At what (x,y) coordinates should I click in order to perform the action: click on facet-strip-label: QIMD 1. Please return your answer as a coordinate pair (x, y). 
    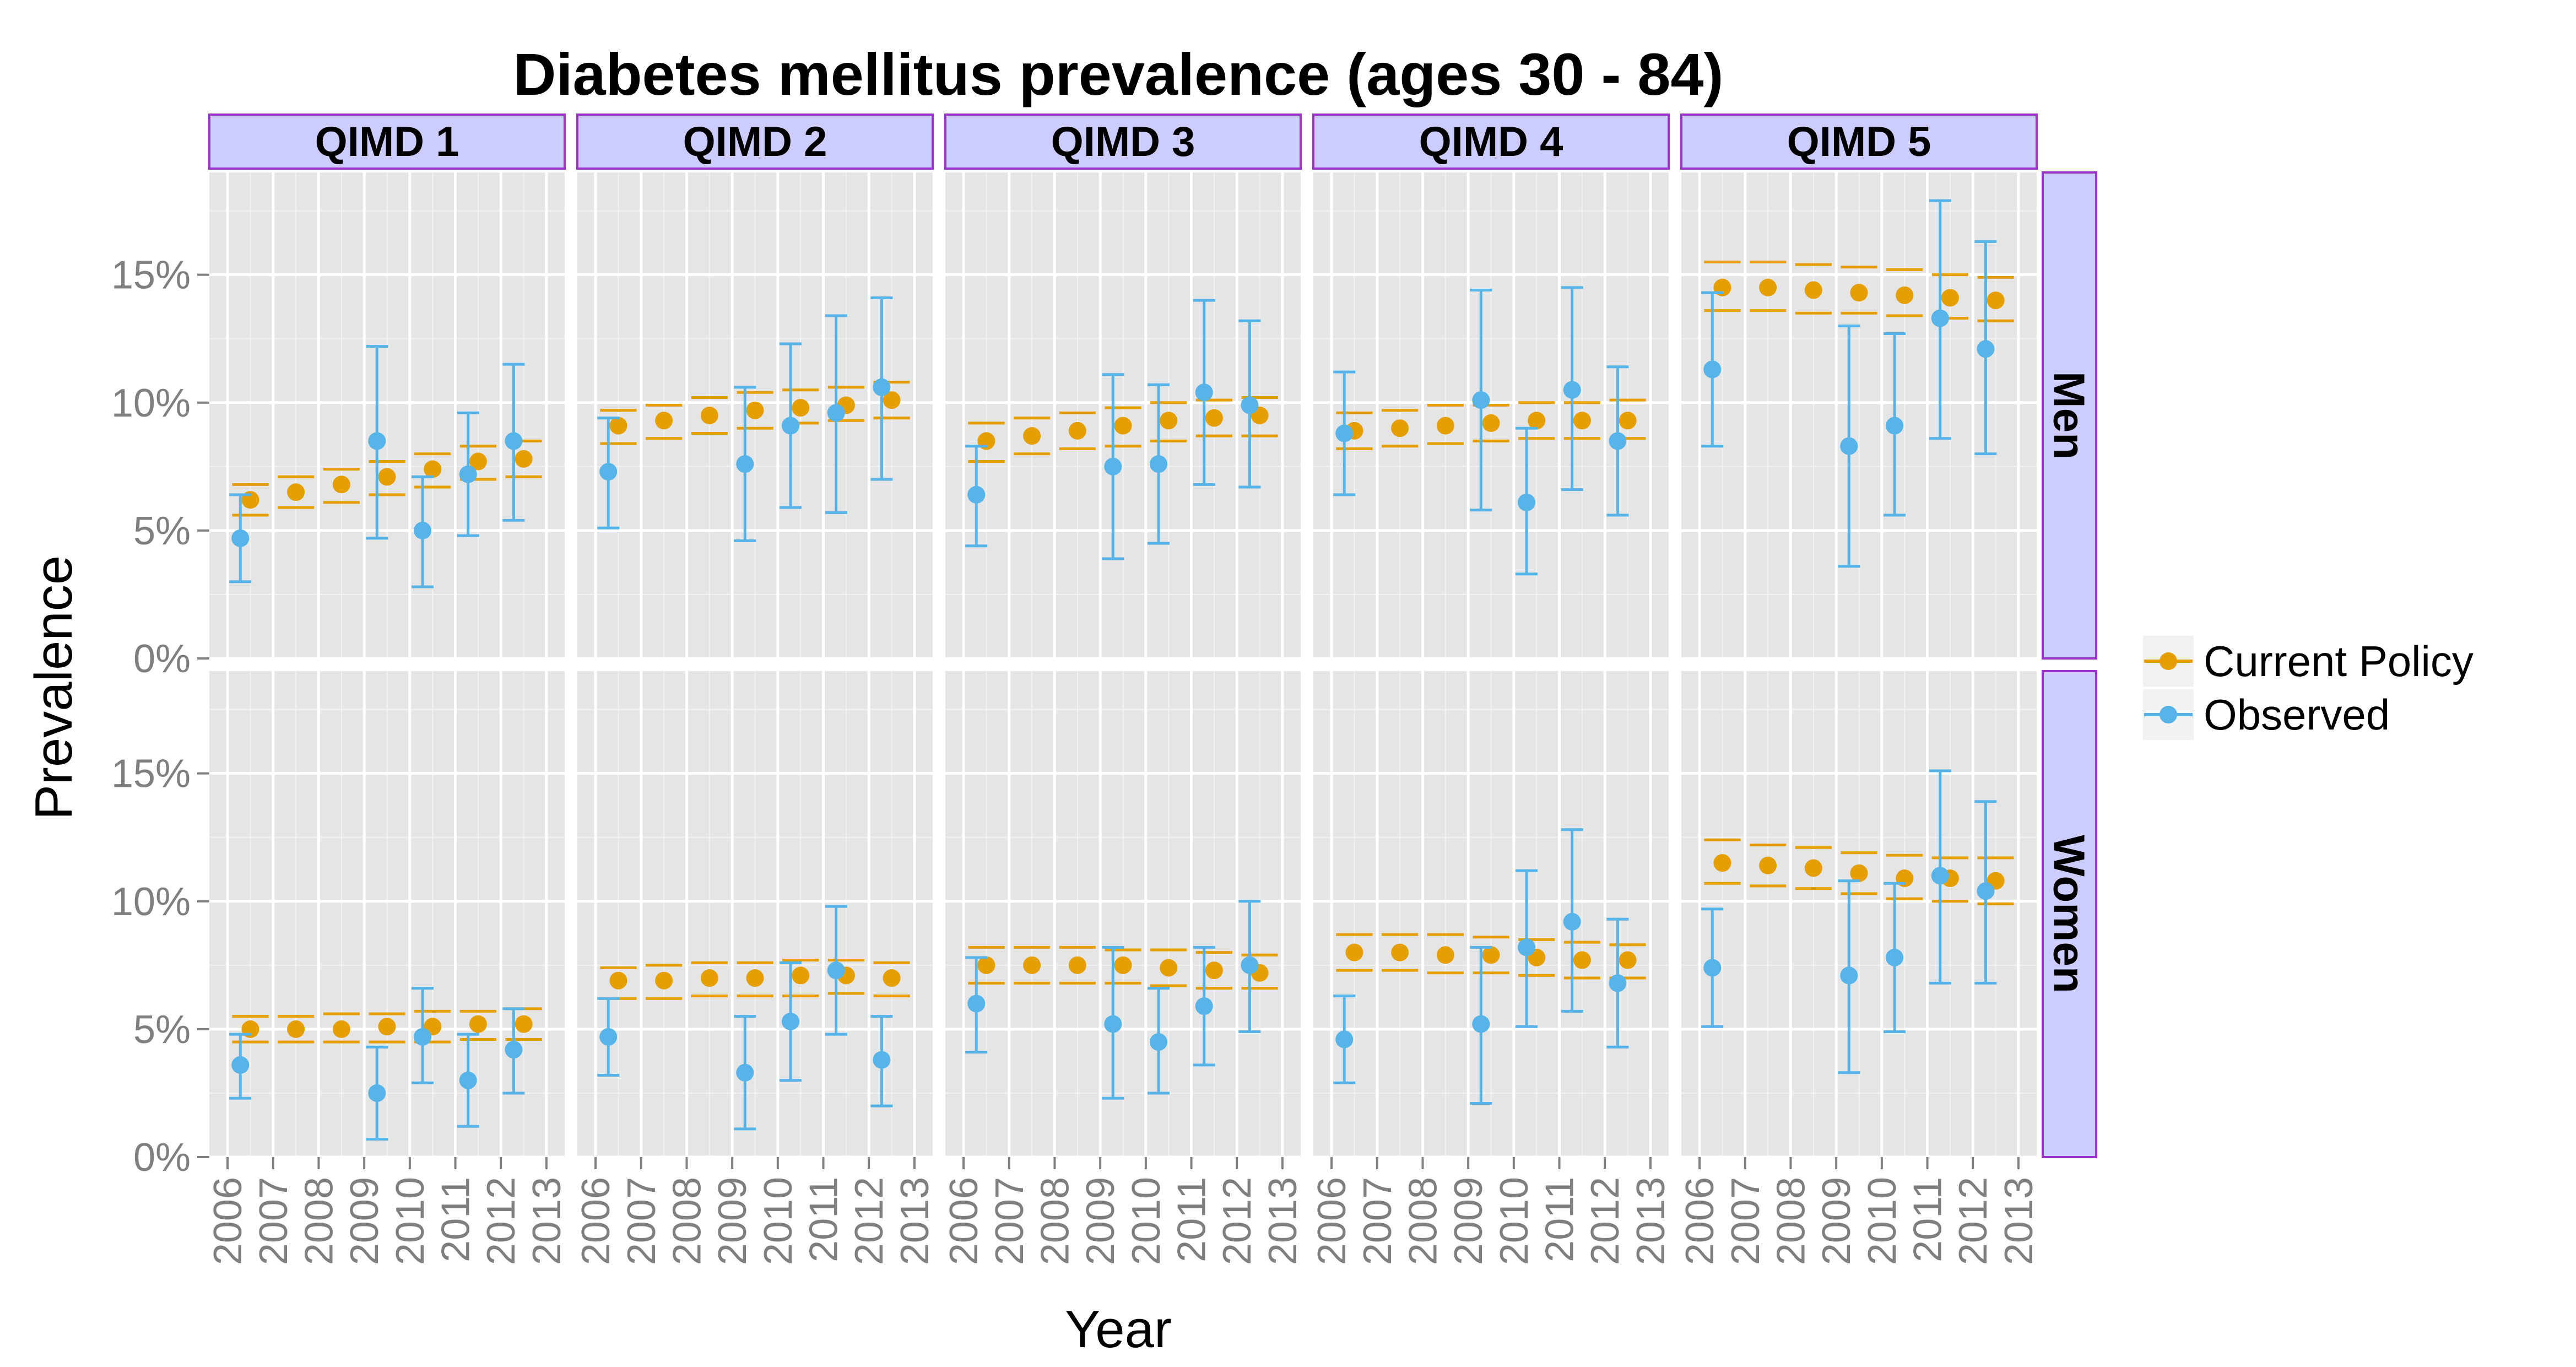
    Looking at the image, I should click on (387, 141).